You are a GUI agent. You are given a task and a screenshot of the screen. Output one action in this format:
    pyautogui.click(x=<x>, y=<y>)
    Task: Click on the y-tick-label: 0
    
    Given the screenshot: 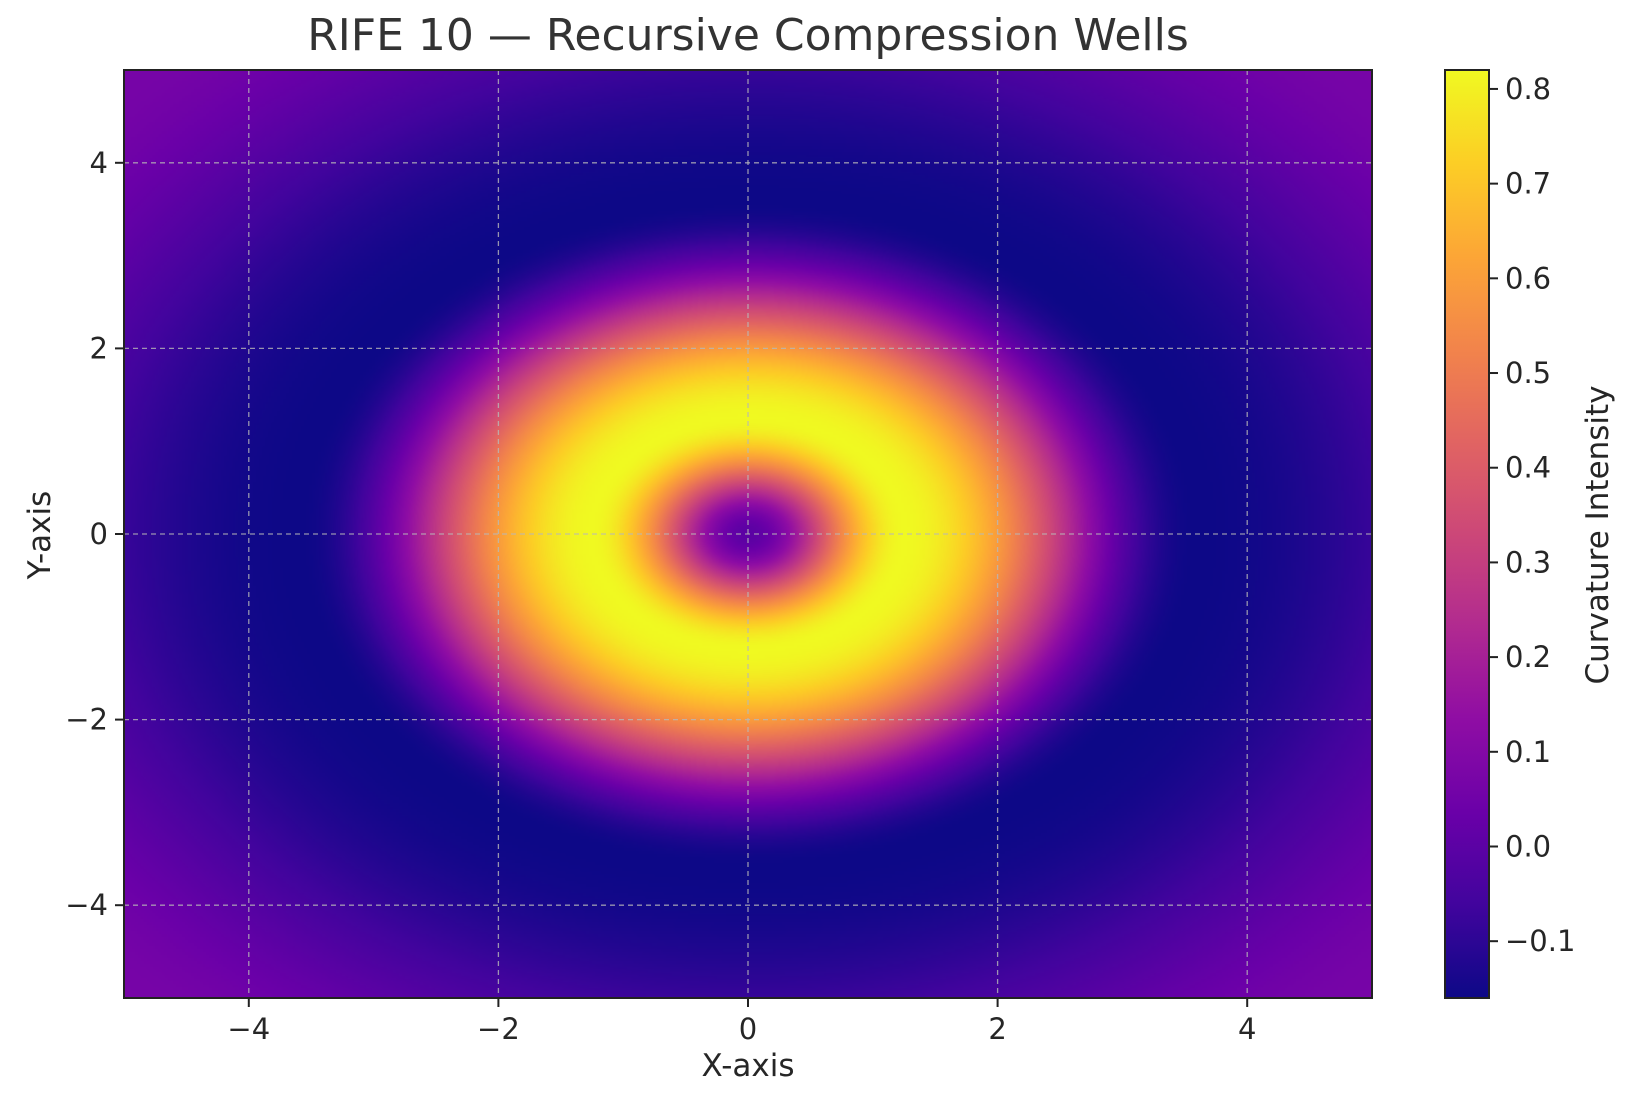 What is the action you would take?
    pyautogui.click(x=99, y=534)
    